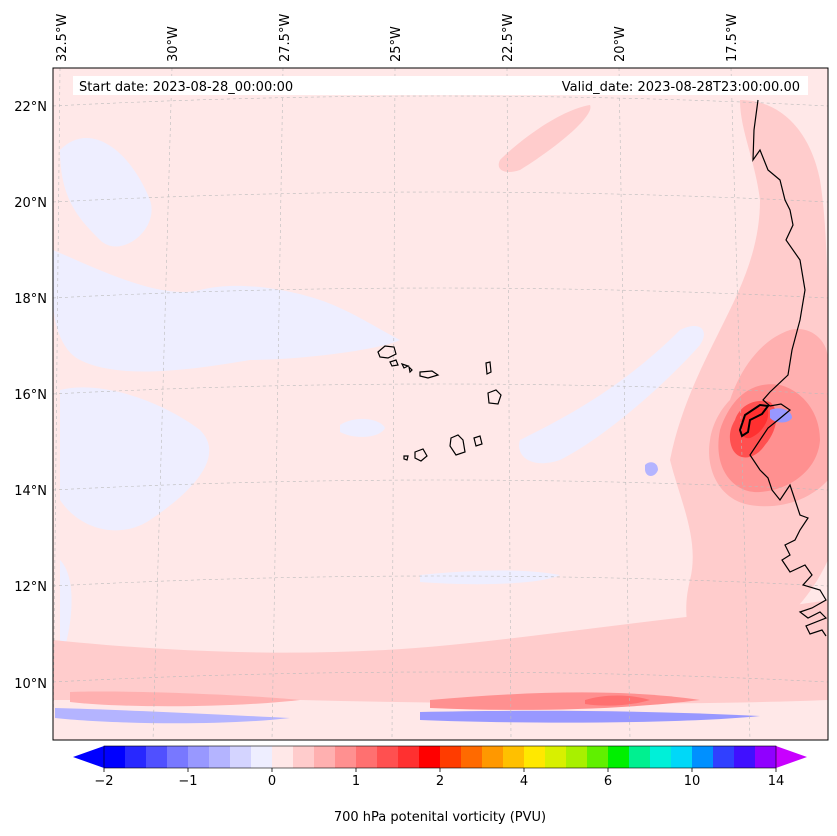  I want to click on lat-label: 20°N, so click(30, 203).